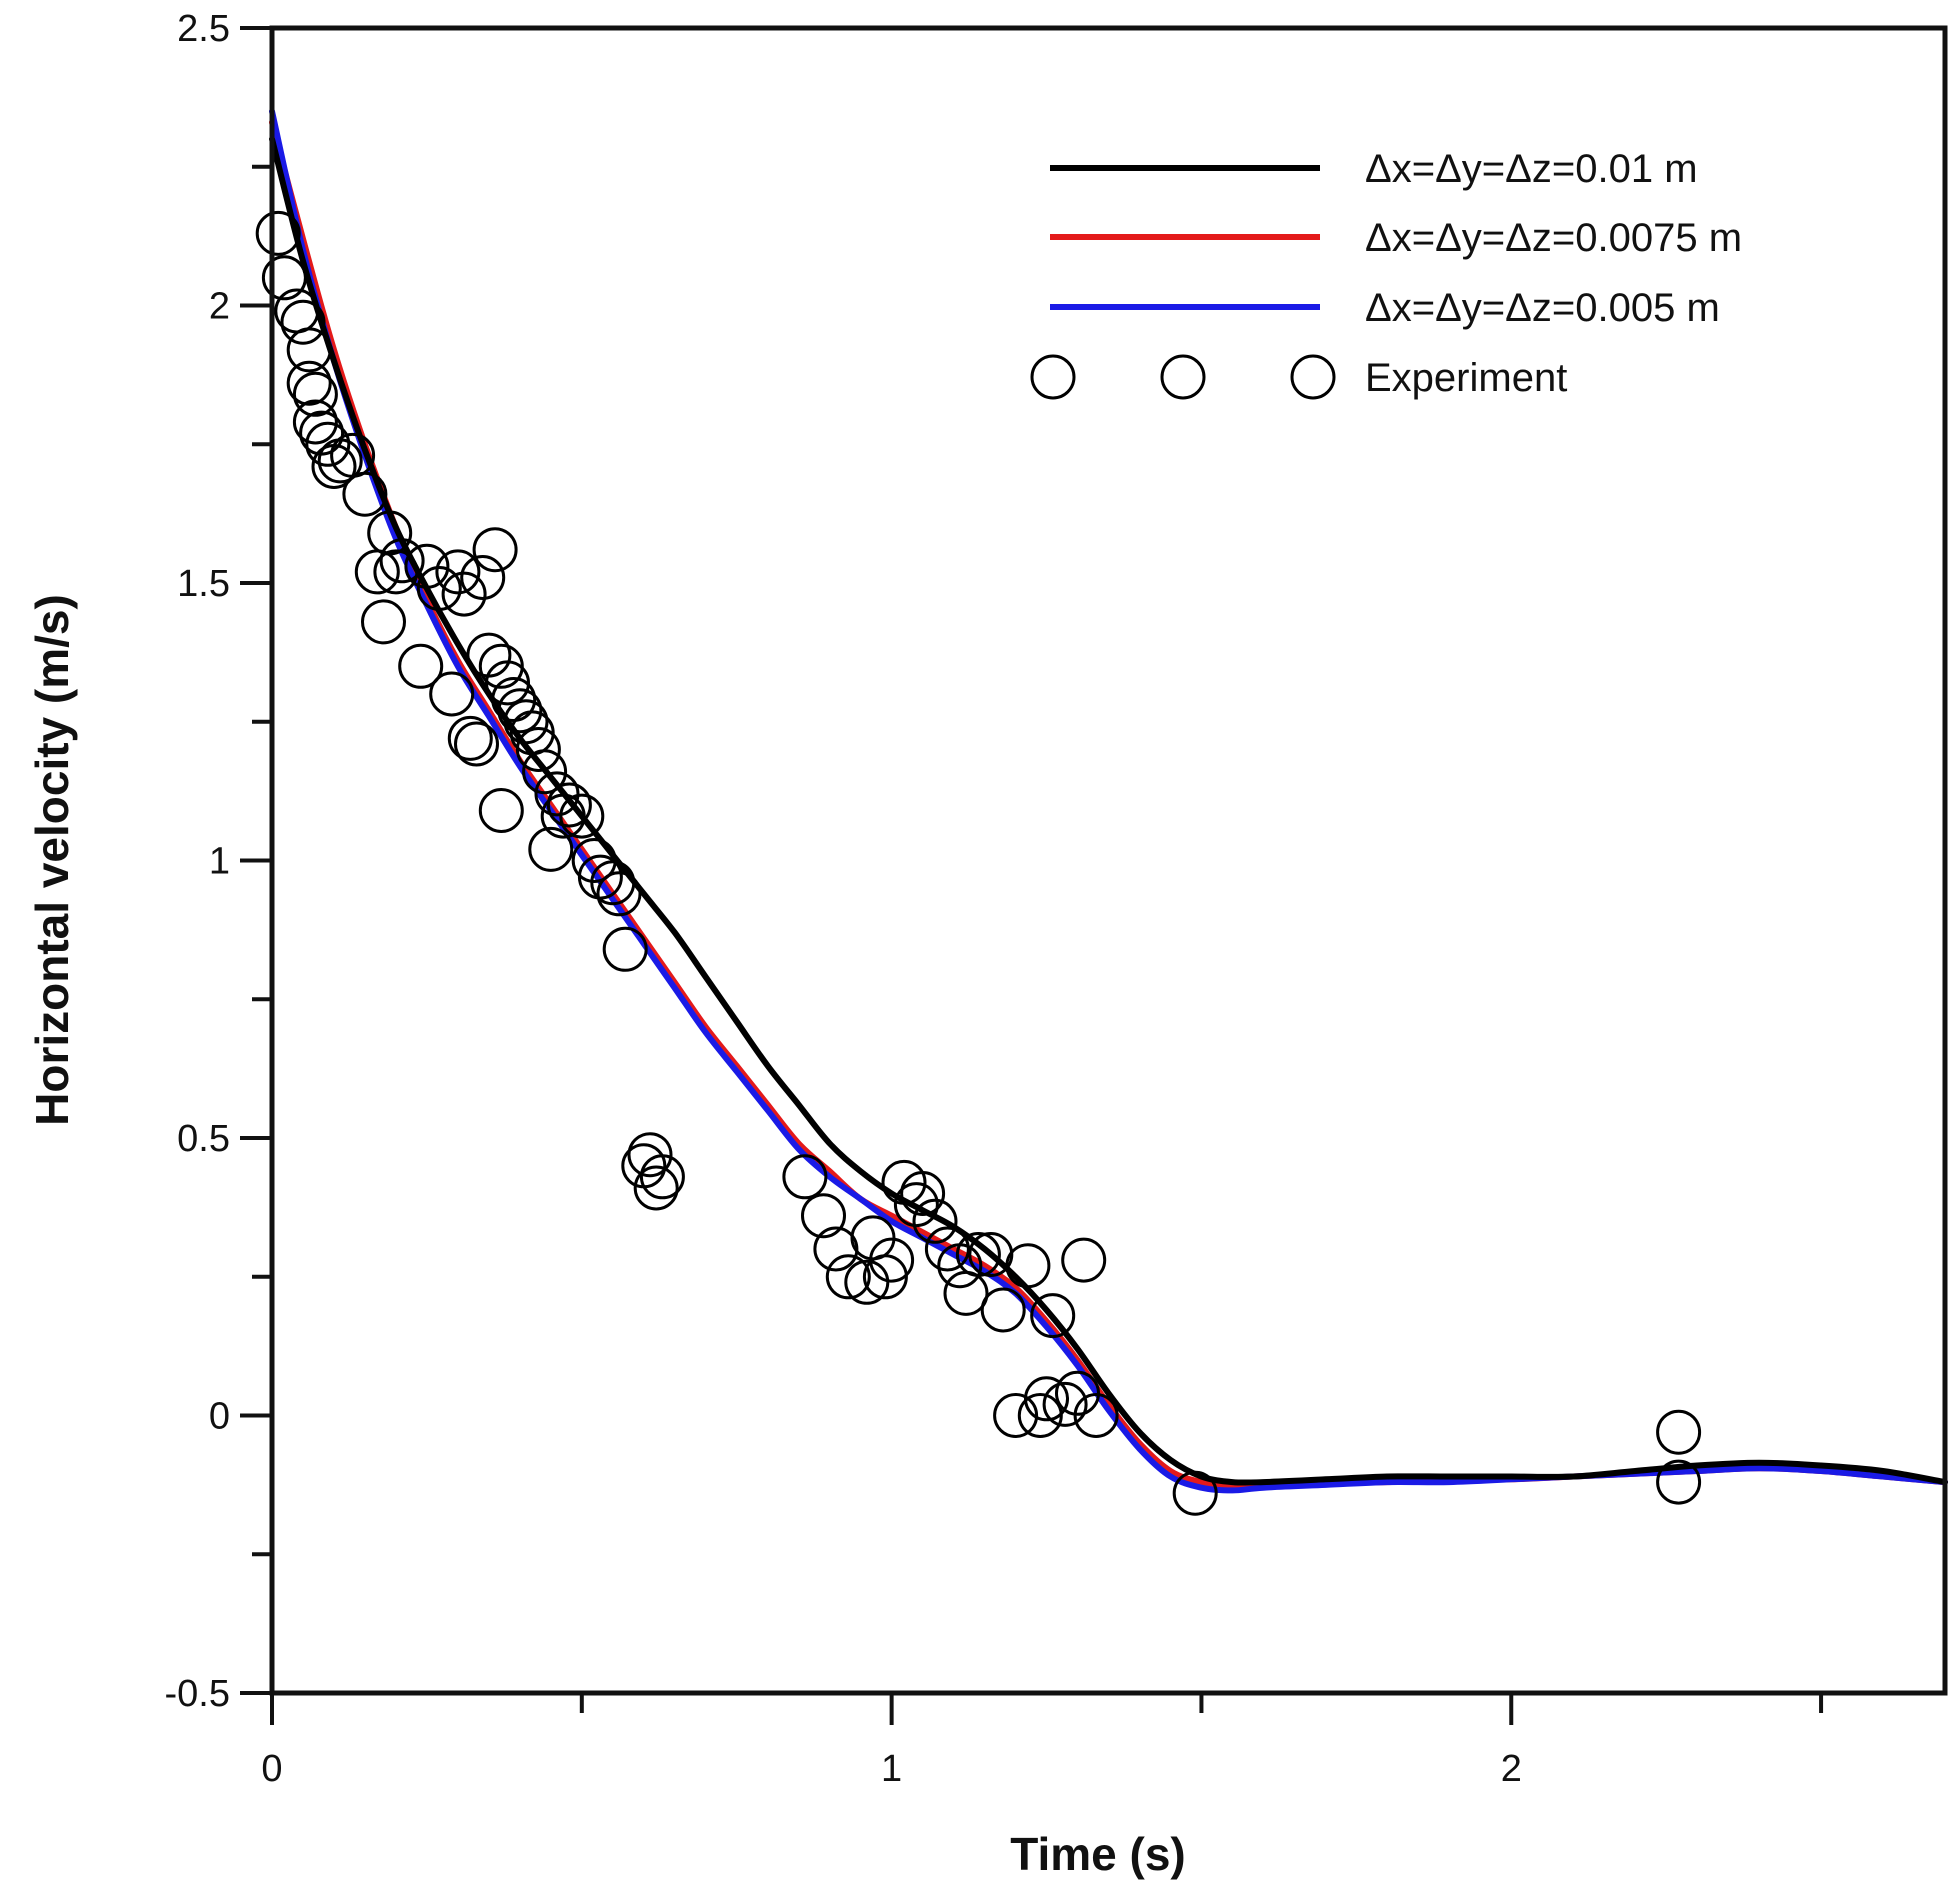 The width and height of the screenshot is (1957, 1892). I want to click on x-axis-title: Time (s), so click(1098, 1854).